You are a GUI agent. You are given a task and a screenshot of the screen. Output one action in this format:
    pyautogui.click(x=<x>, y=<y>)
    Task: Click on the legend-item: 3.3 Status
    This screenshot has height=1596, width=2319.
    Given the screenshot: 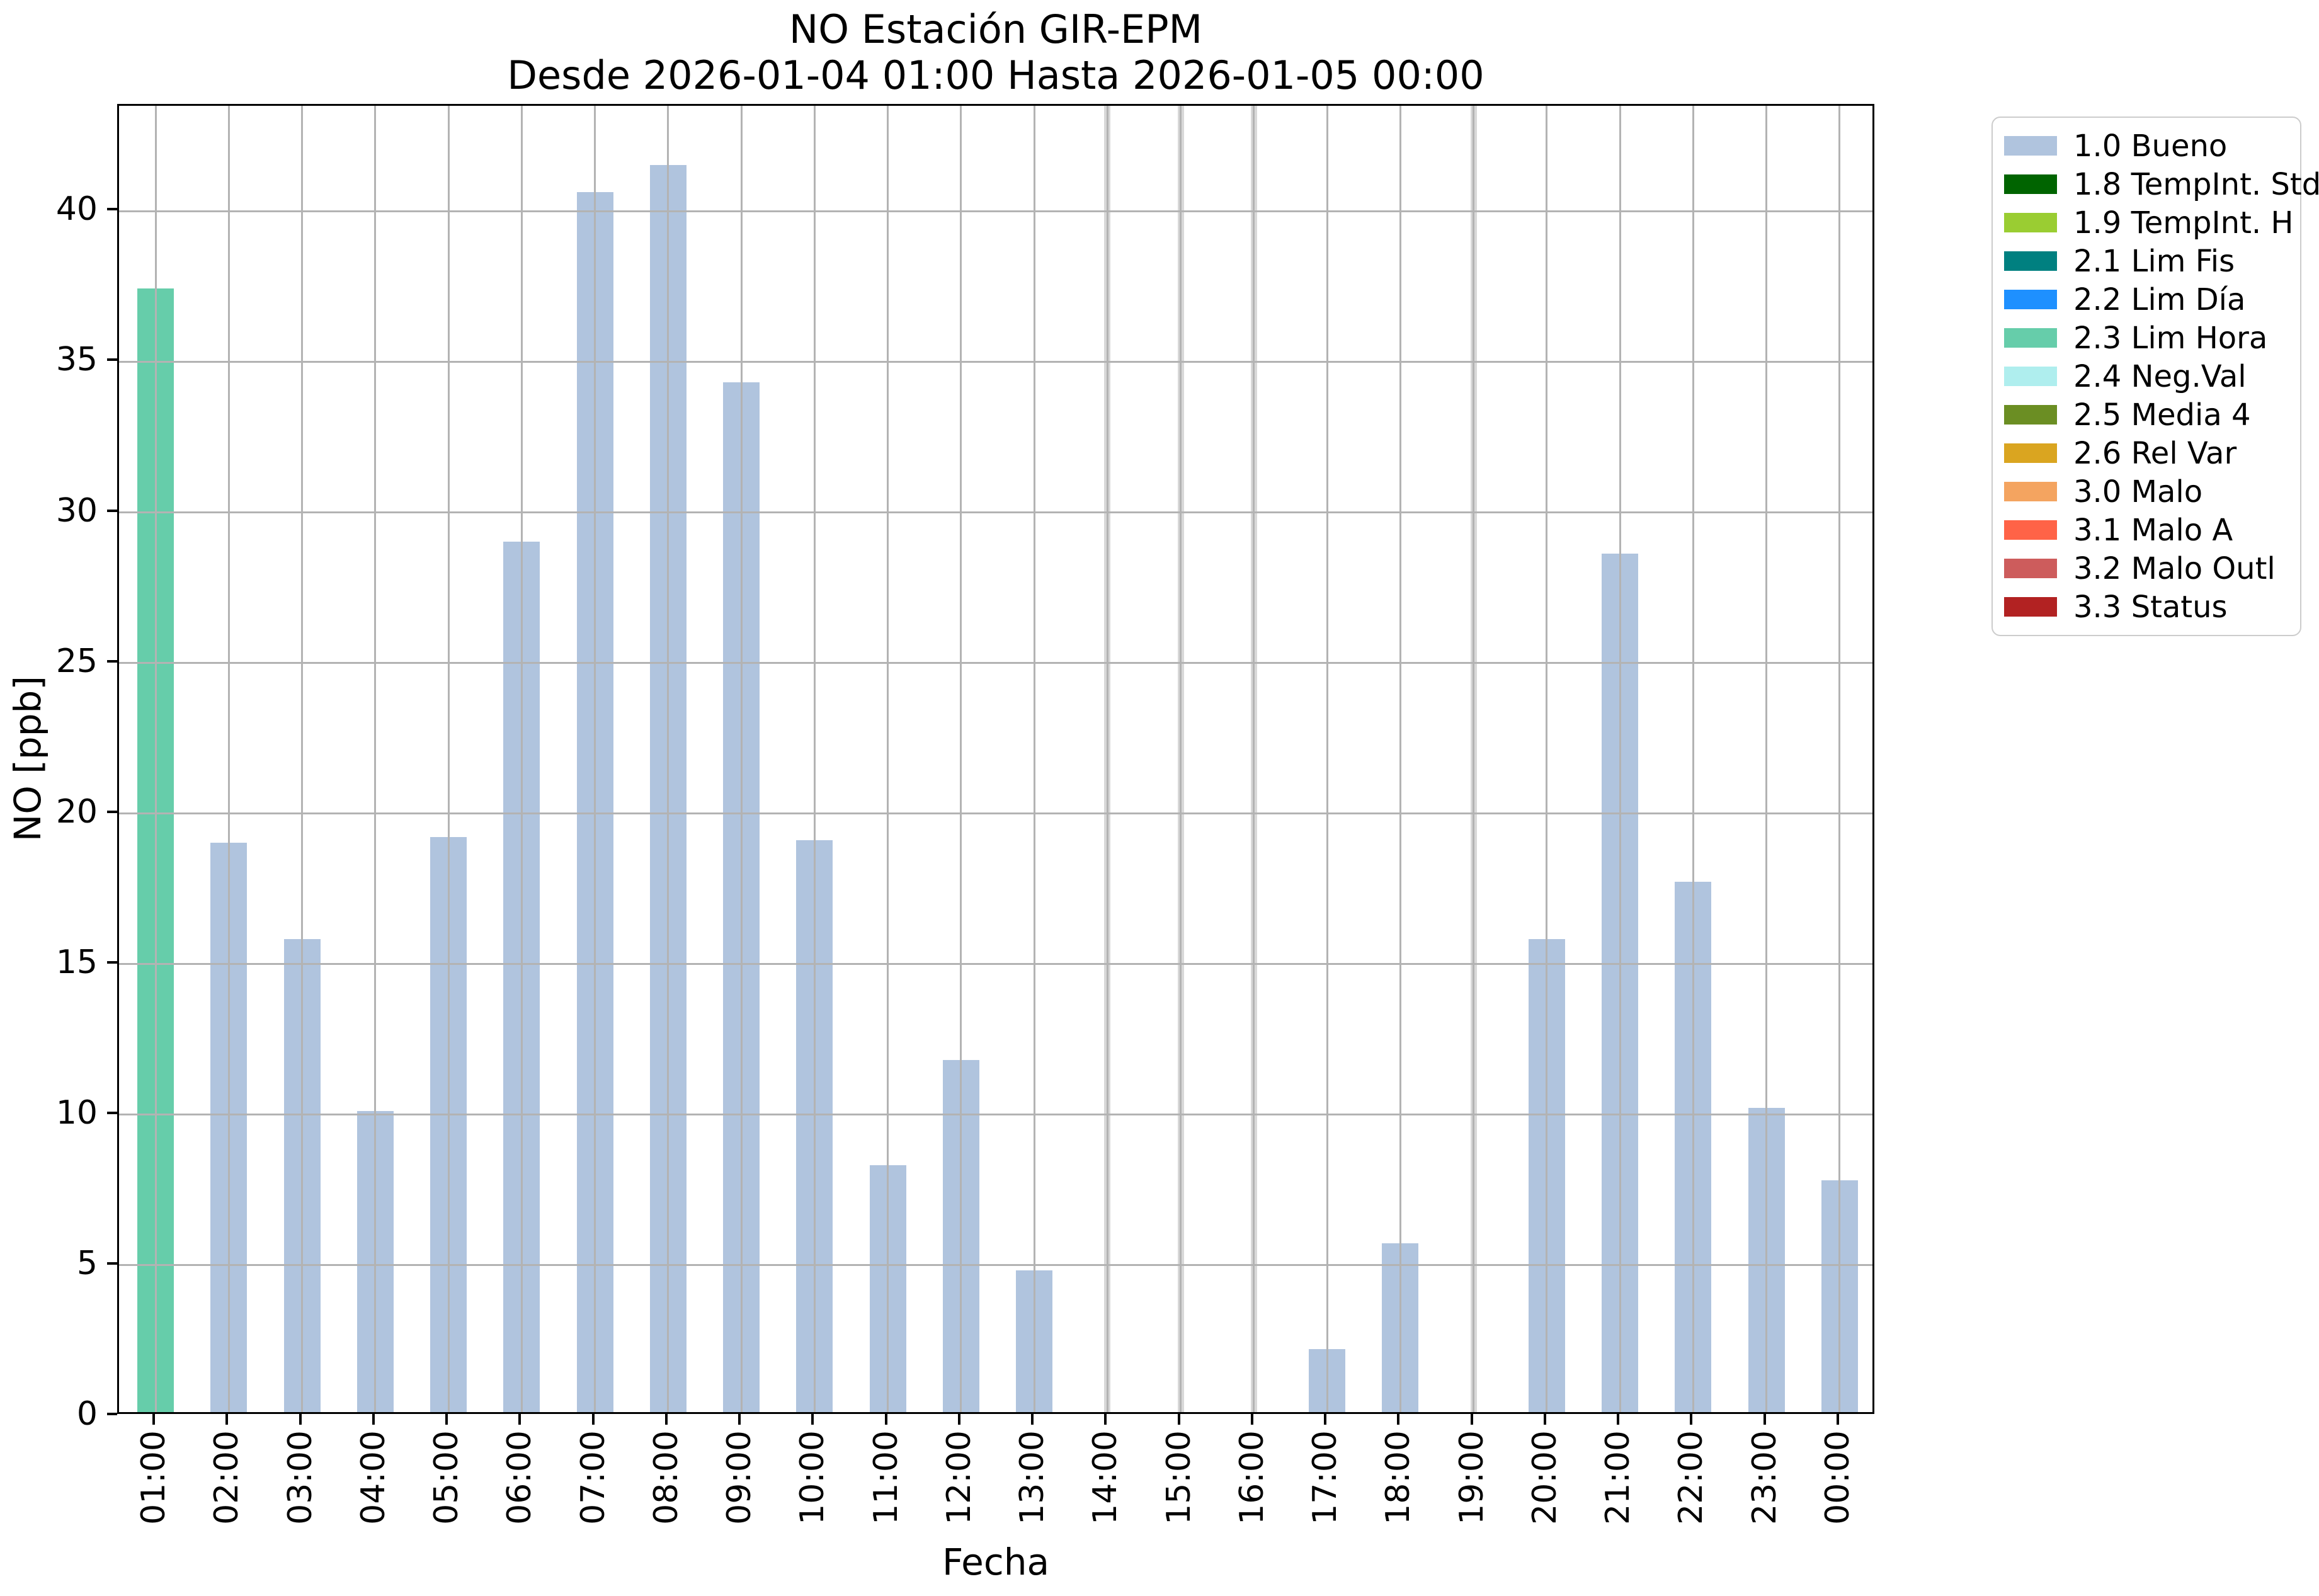 What is the action you would take?
    pyautogui.click(x=2146, y=607)
    